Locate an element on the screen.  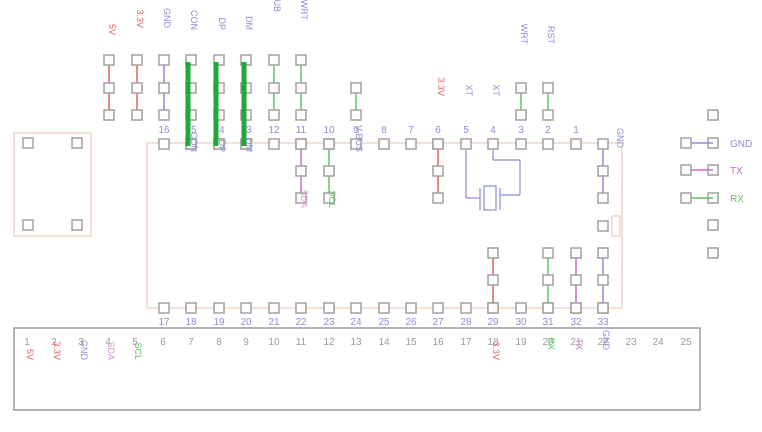
jumper-wrt-right-pad is located at coordinates (521, 115).